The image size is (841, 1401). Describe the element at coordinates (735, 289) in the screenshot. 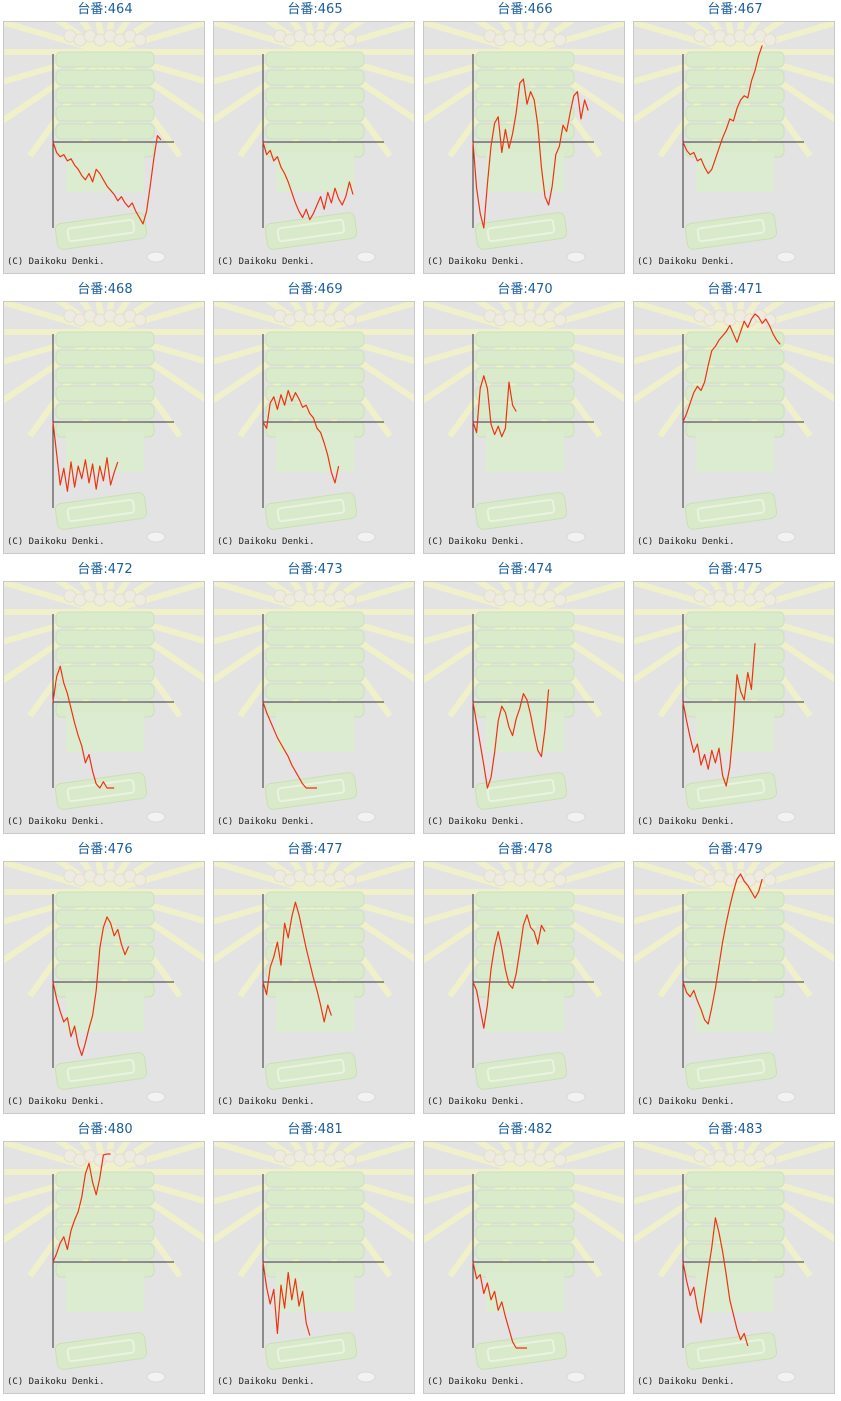

I see `machine-number-title: 台番:471` at that location.